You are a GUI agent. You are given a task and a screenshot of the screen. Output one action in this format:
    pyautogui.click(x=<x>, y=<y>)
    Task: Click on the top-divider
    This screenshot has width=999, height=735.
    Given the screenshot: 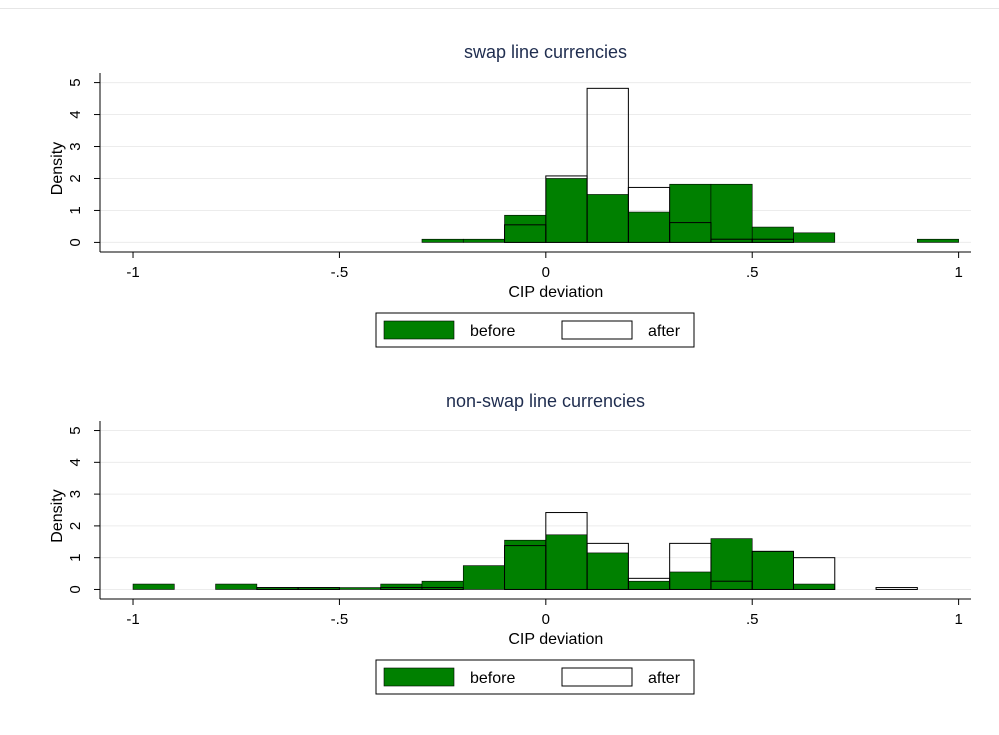 What is the action you would take?
    pyautogui.click(x=499, y=8)
    